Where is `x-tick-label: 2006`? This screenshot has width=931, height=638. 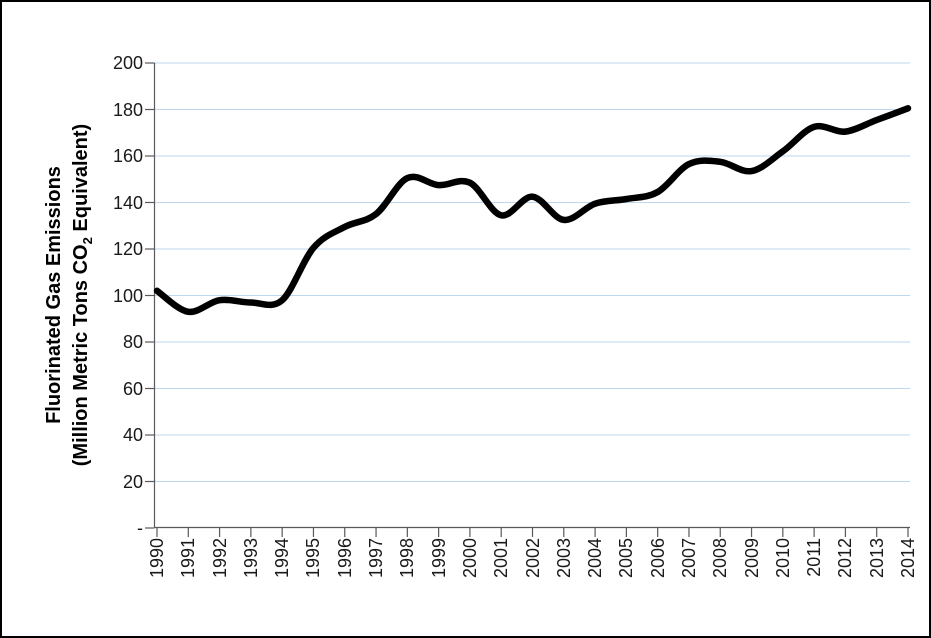 x-tick-label: 2006 is located at coordinates (657, 558).